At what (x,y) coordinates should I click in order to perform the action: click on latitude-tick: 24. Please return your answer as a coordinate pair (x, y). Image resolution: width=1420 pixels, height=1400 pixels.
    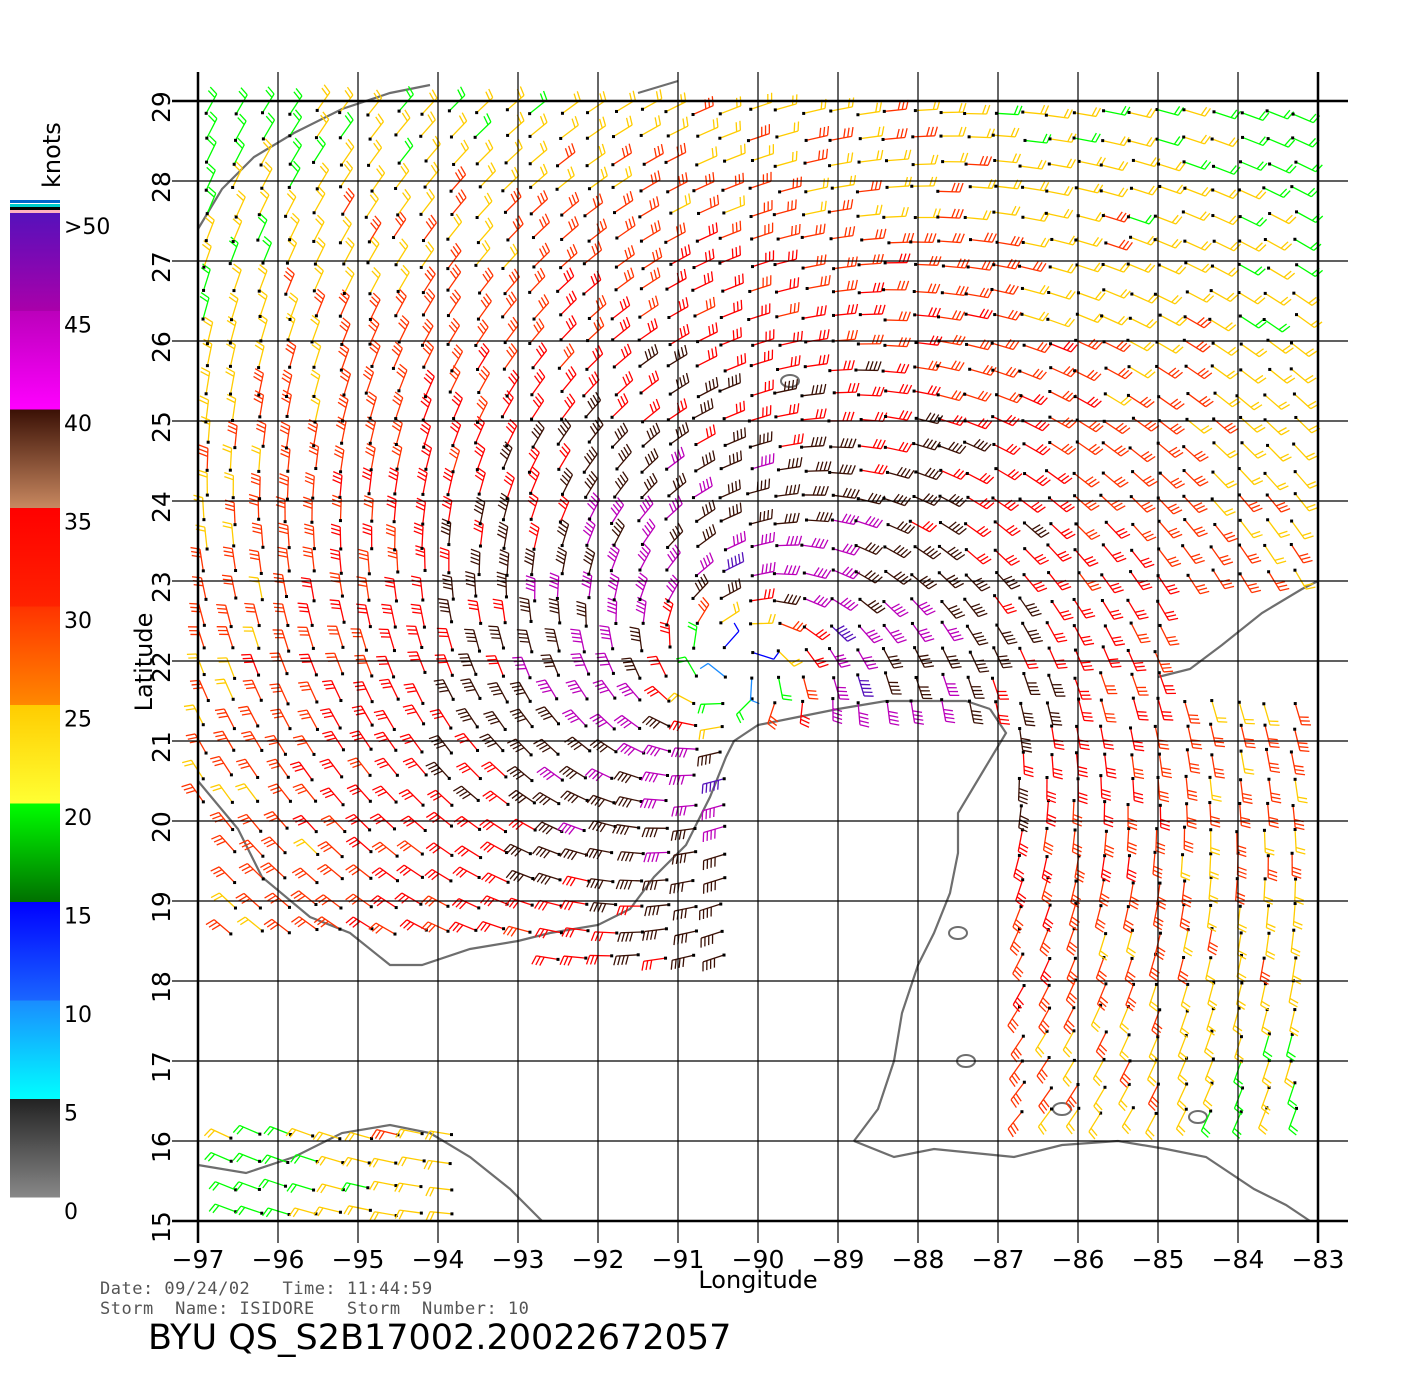
    Looking at the image, I should click on (161, 507).